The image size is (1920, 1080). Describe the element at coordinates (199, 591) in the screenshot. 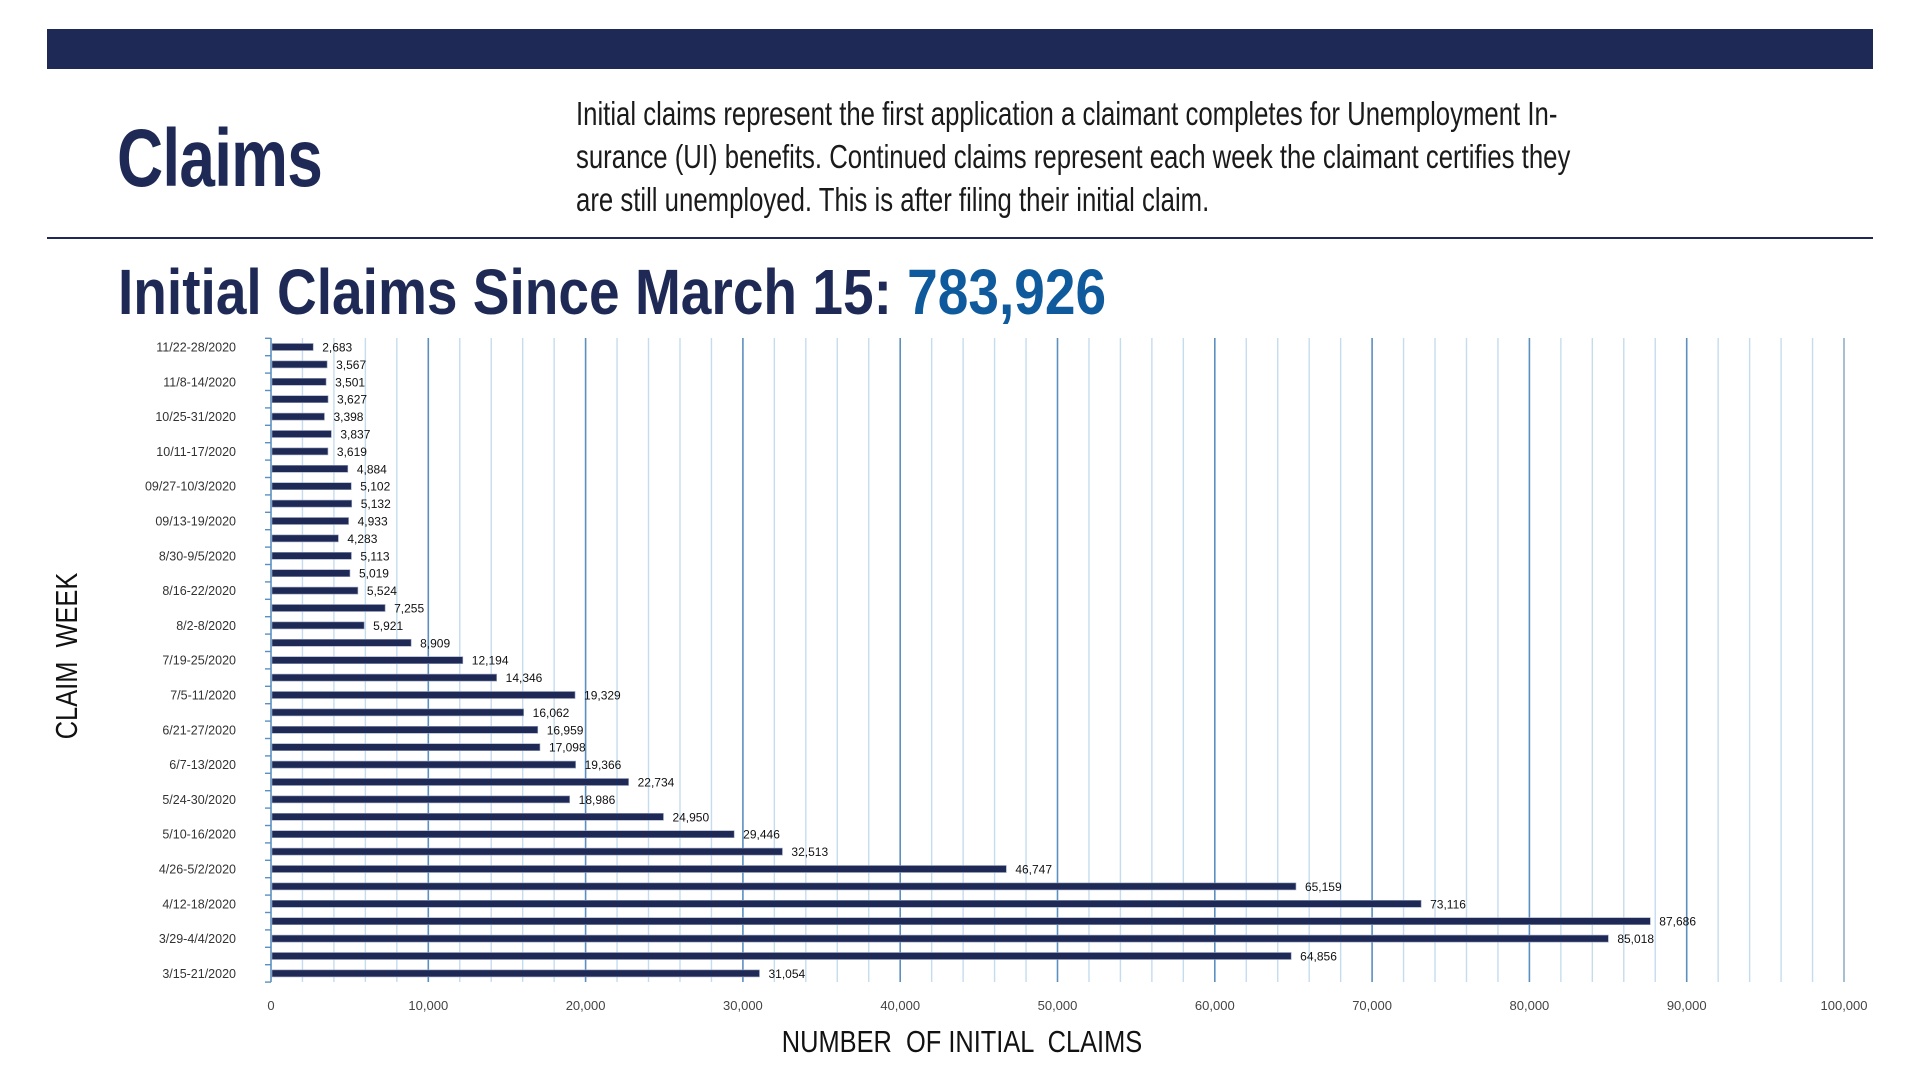

I see `category-label: 8/16-22/2020` at that location.